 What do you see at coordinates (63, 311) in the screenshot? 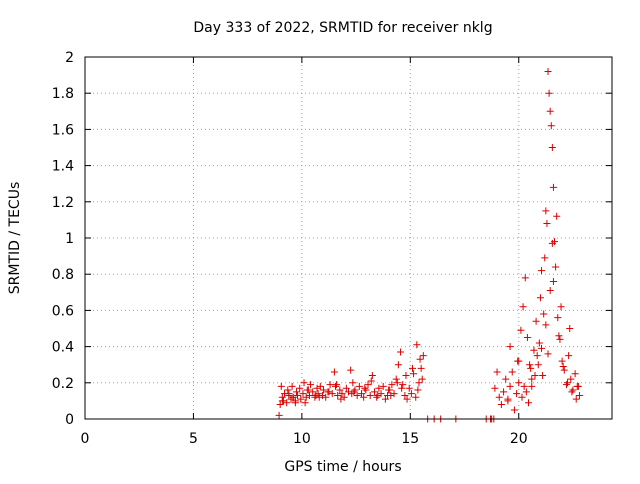
I see `y-tick-label: 0.6` at bounding box center [63, 311].